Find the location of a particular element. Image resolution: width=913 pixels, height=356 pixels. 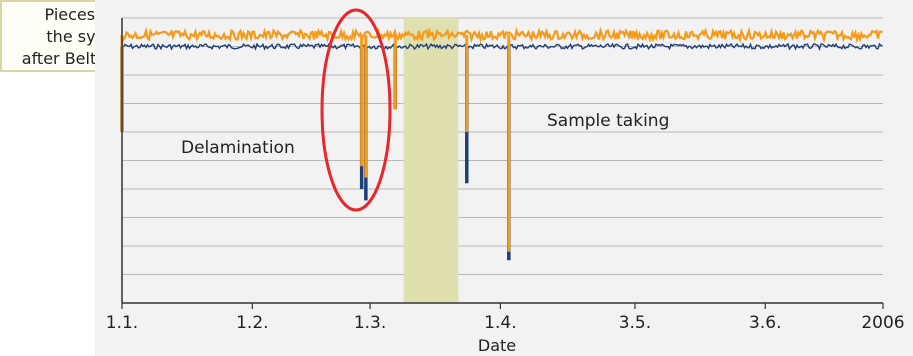

annotation-sample-taking: Sample taking is located at coordinates (608, 121).